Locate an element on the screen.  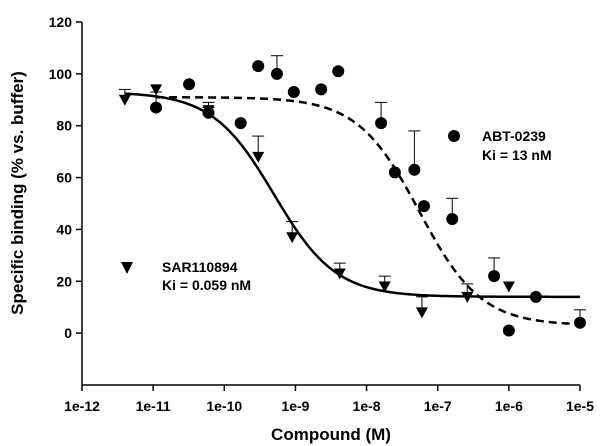
y-tick-label: 80 is located at coordinates (64, 126).